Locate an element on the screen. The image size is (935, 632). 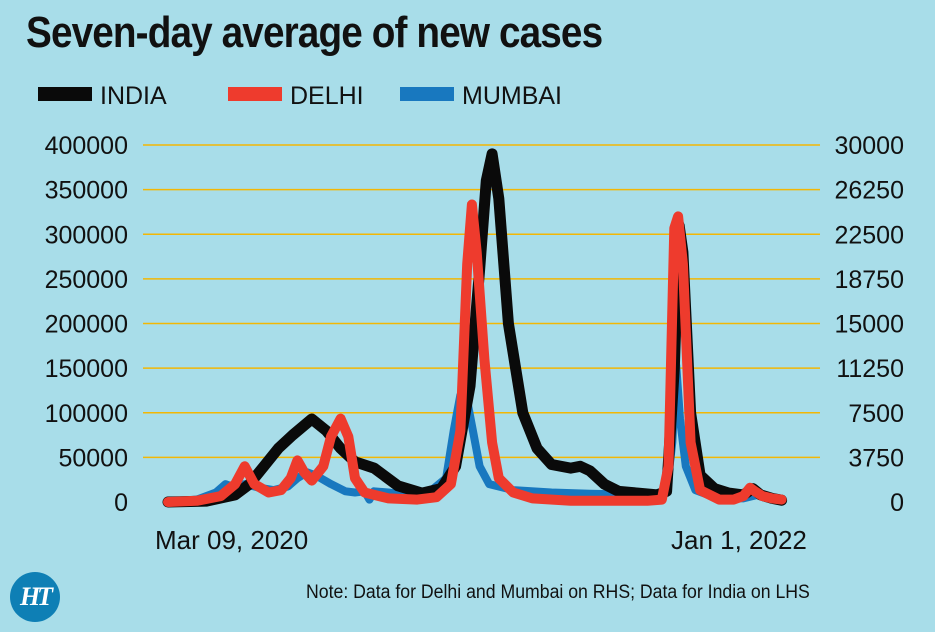
left-tick-label: 0 is located at coordinates (121, 503).